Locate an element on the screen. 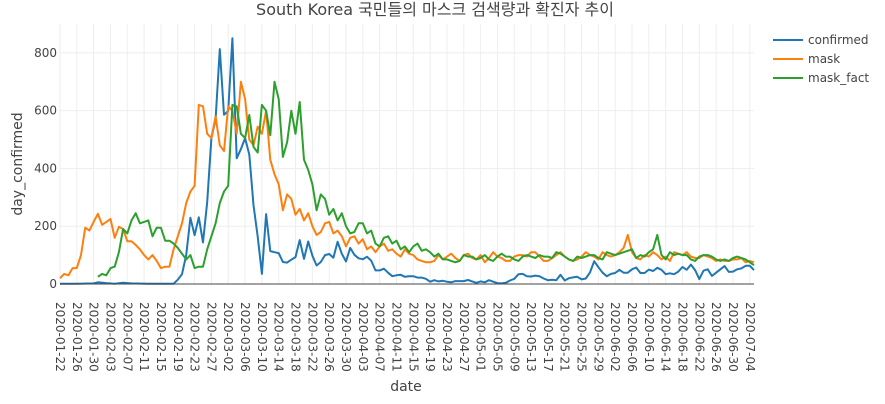 The width and height of the screenshot is (885, 404). x-tick-label: 2020-04-23 is located at coordinates (447, 337).